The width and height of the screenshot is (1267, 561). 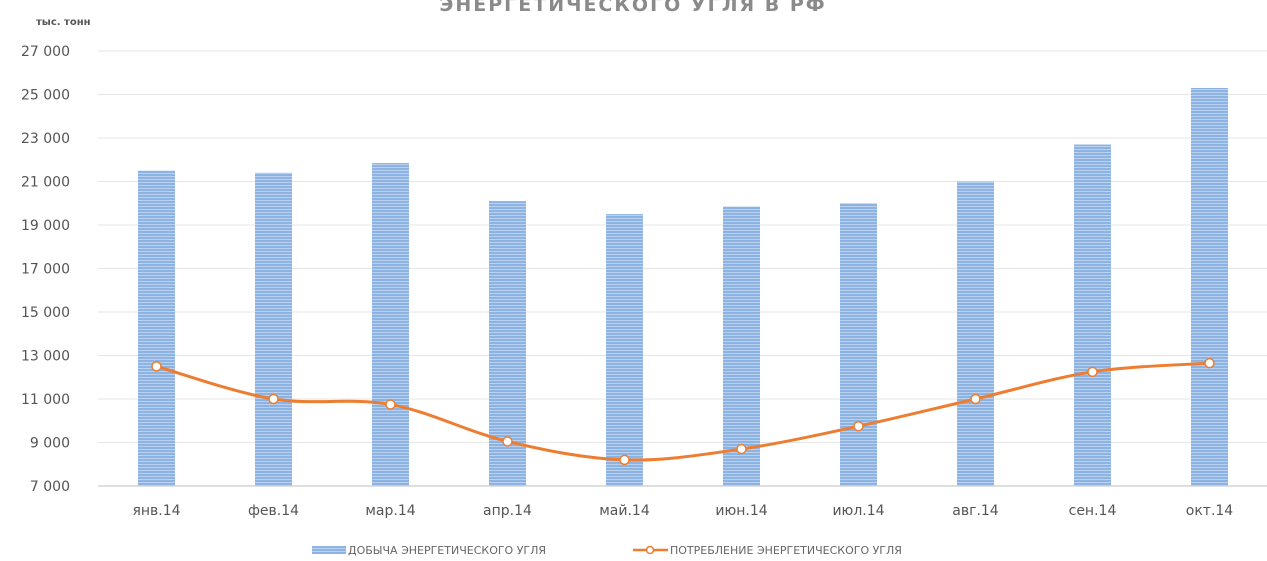 I want to click on y-tick-label: 9 000, so click(x=50, y=444).